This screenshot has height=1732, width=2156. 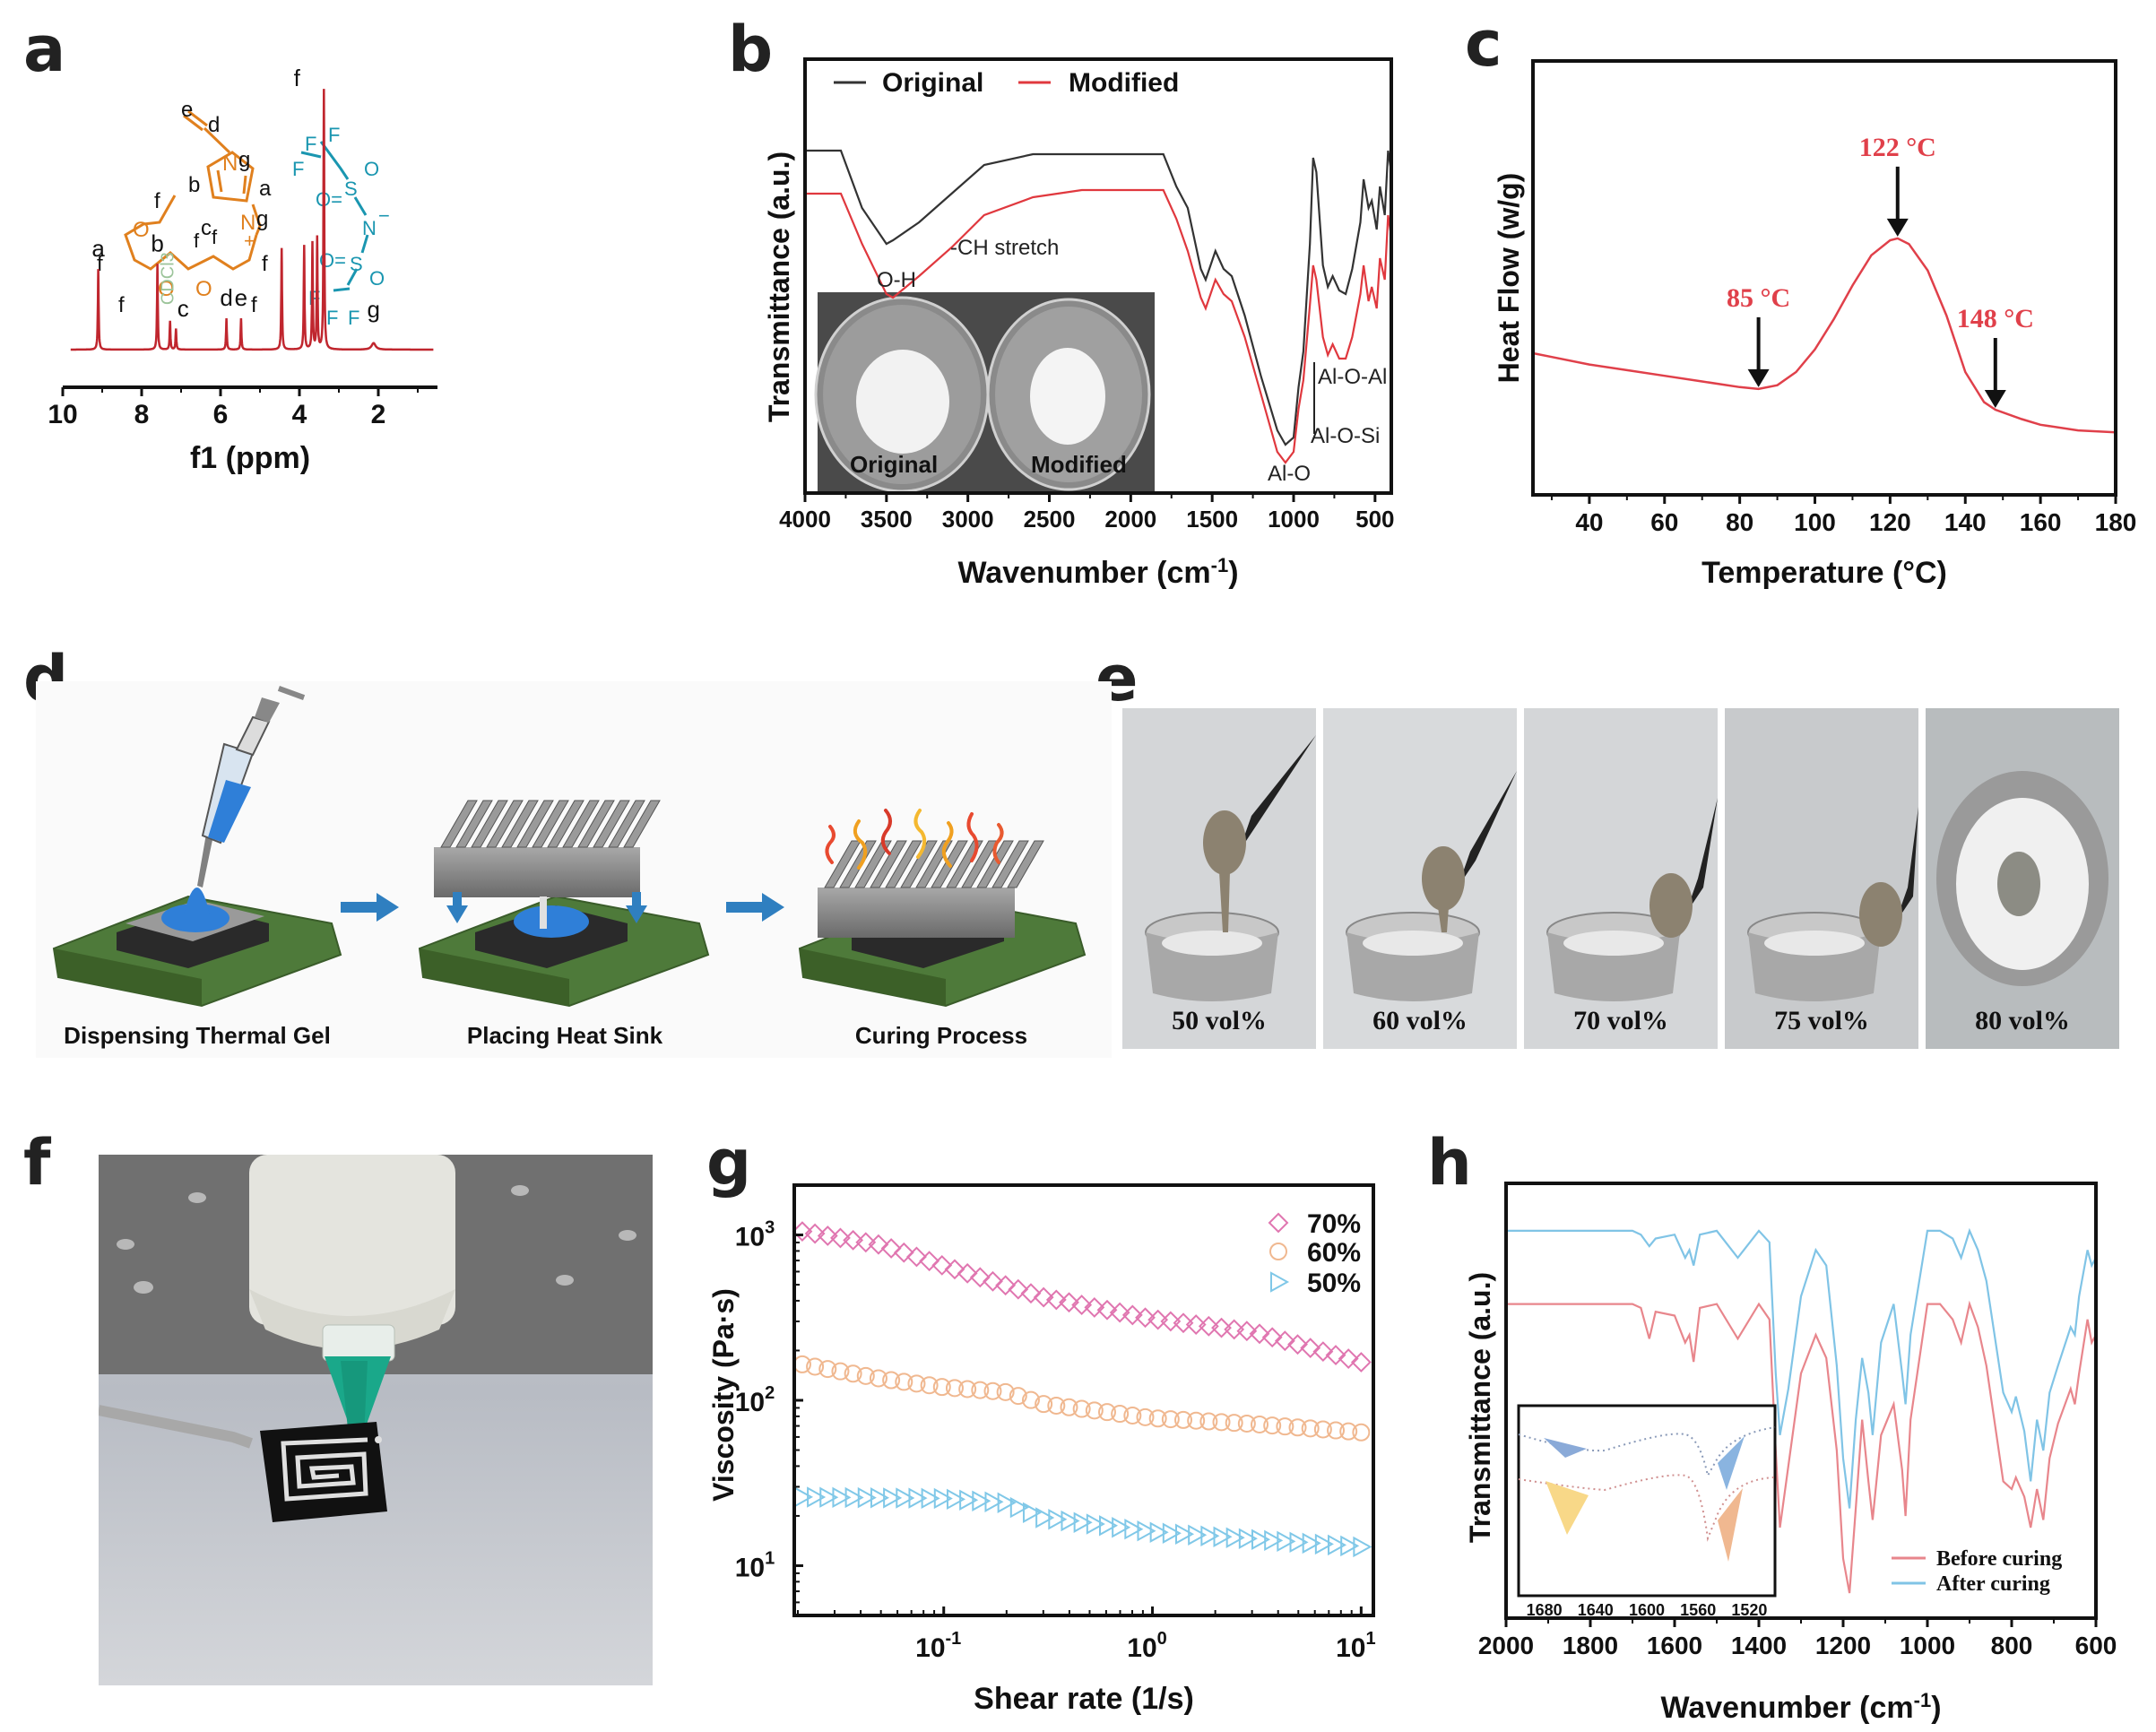 I want to click on x-tick-label: 8, so click(x=142, y=414).